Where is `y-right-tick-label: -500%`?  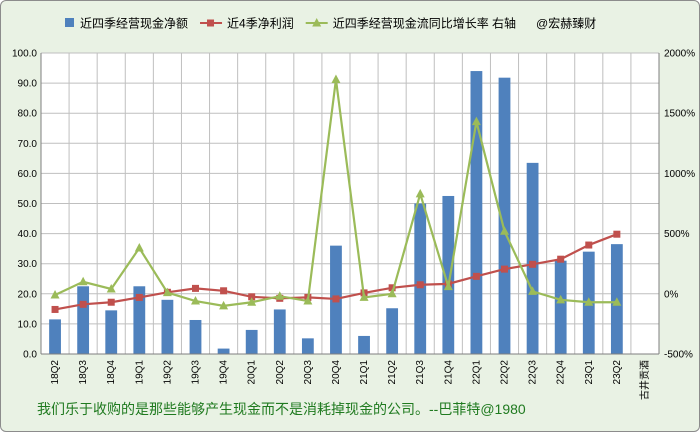 y-right-tick-label: -500% is located at coordinates (678, 355).